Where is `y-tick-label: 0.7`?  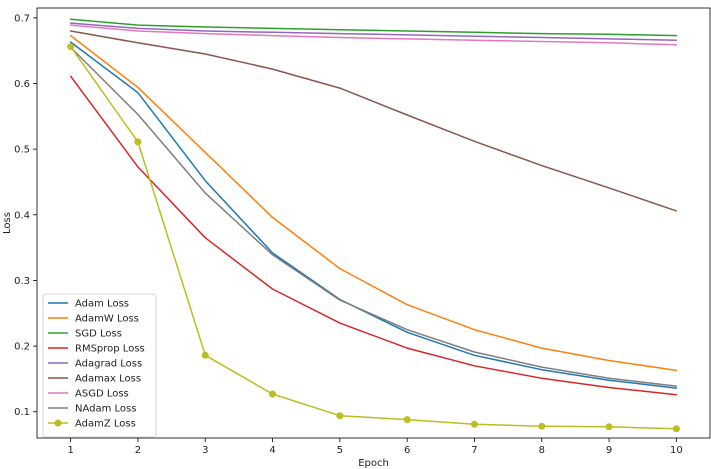
y-tick-label: 0.7 is located at coordinates (22, 18).